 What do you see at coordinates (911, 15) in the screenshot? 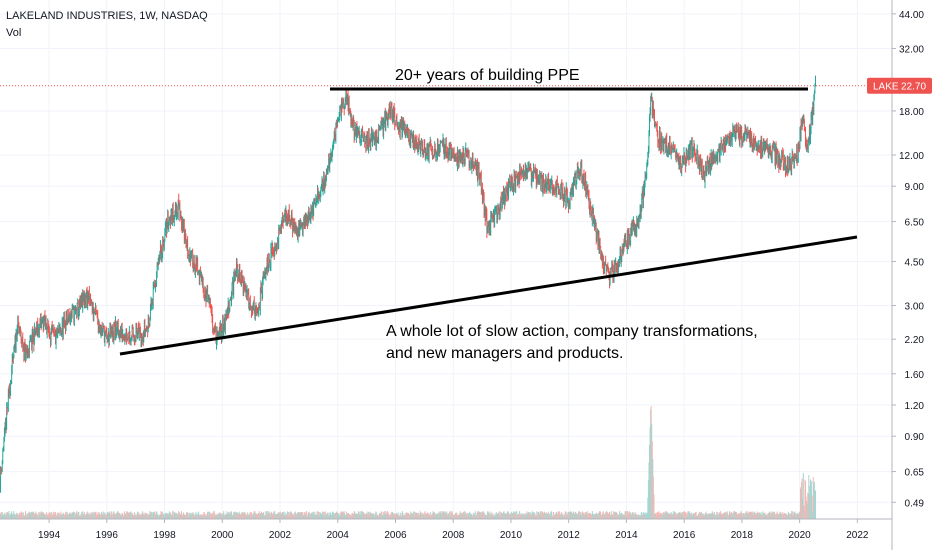
I see `y-tick-label: 44.00` at bounding box center [911, 15].